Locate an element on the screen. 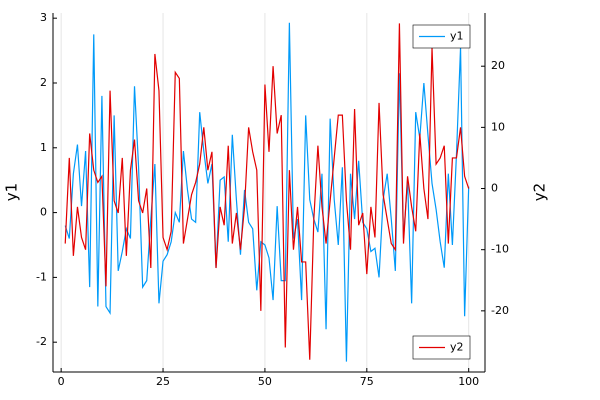 The height and width of the screenshot is (400, 600). y-tick-label: -1 is located at coordinates (41, 276).